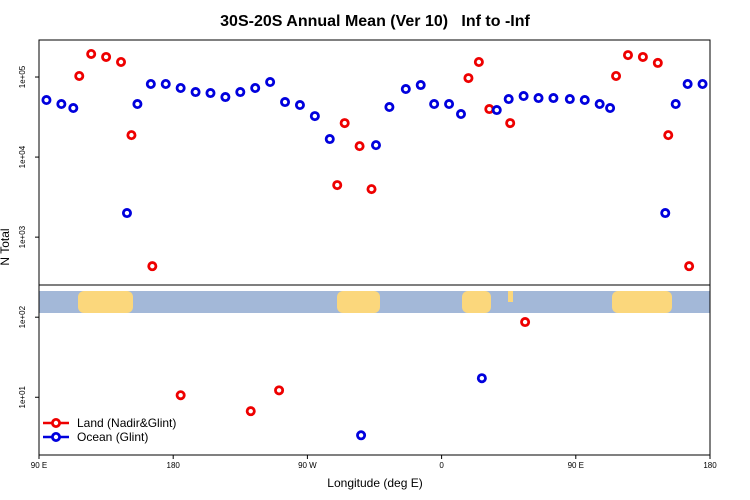 The width and height of the screenshot is (750, 500). Describe the element at coordinates (22, 396) in the screenshot. I see `y-tick-label: 1e+01` at that location.